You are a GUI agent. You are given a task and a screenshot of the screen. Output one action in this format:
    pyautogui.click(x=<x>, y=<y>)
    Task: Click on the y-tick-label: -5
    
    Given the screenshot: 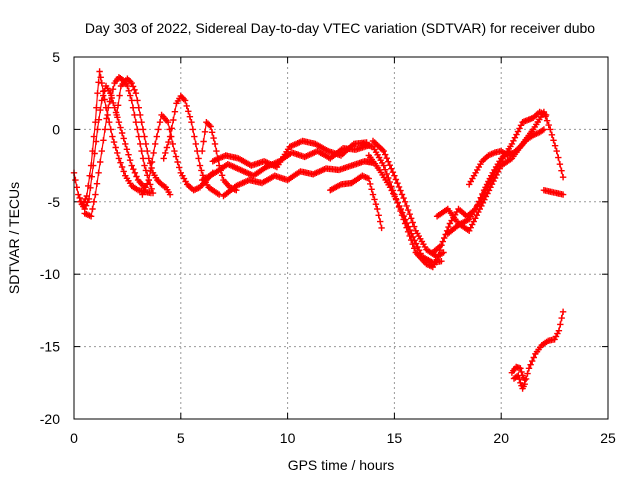 What is the action you would take?
    pyautogui.click(x=54, y=202)
    